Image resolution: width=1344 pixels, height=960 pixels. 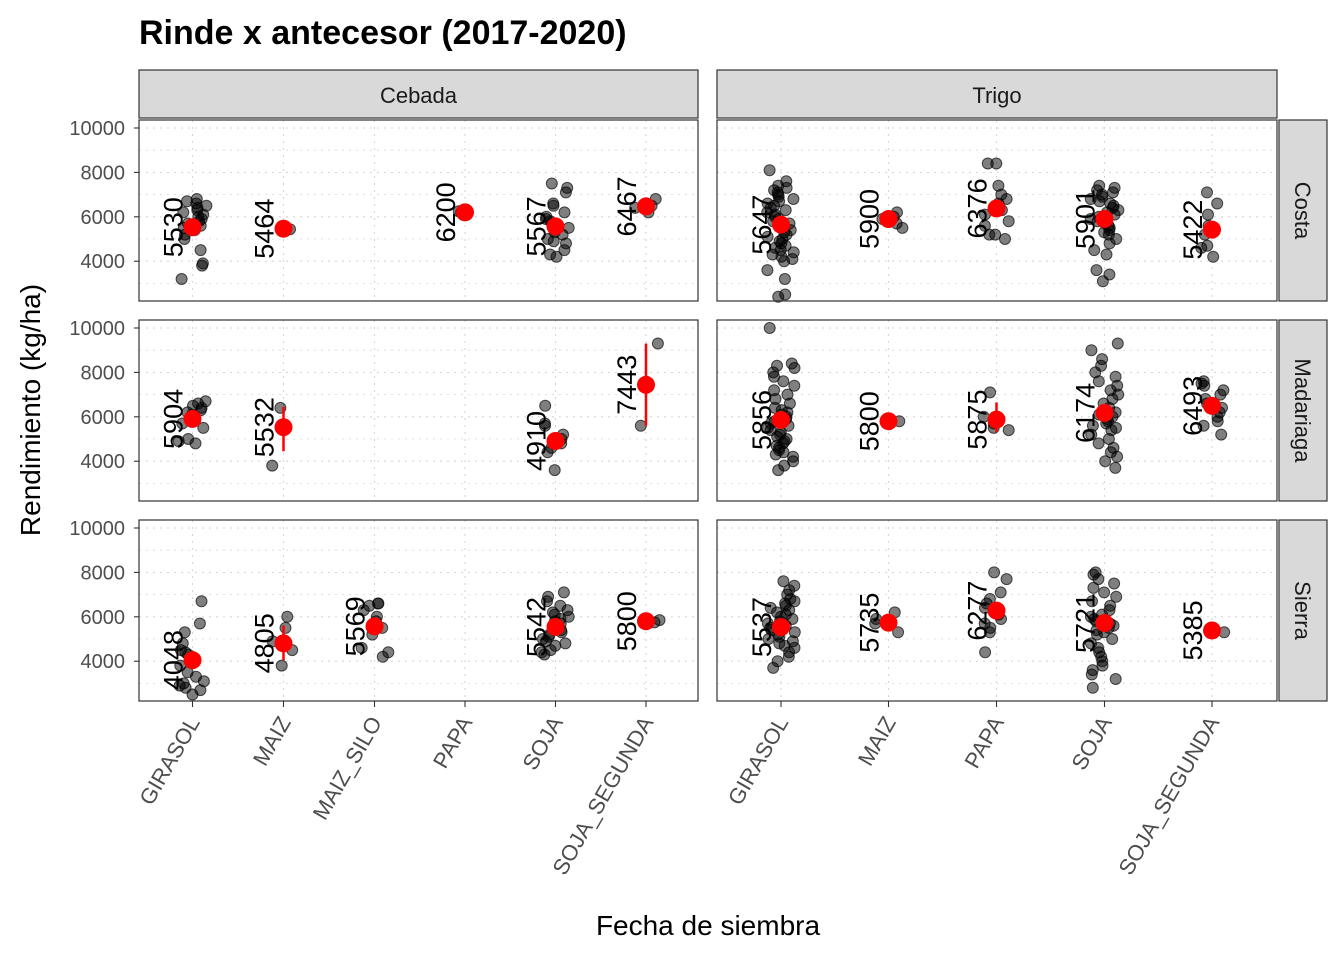 I want to click on mean-label: 4048, so click(x=174, y=660).